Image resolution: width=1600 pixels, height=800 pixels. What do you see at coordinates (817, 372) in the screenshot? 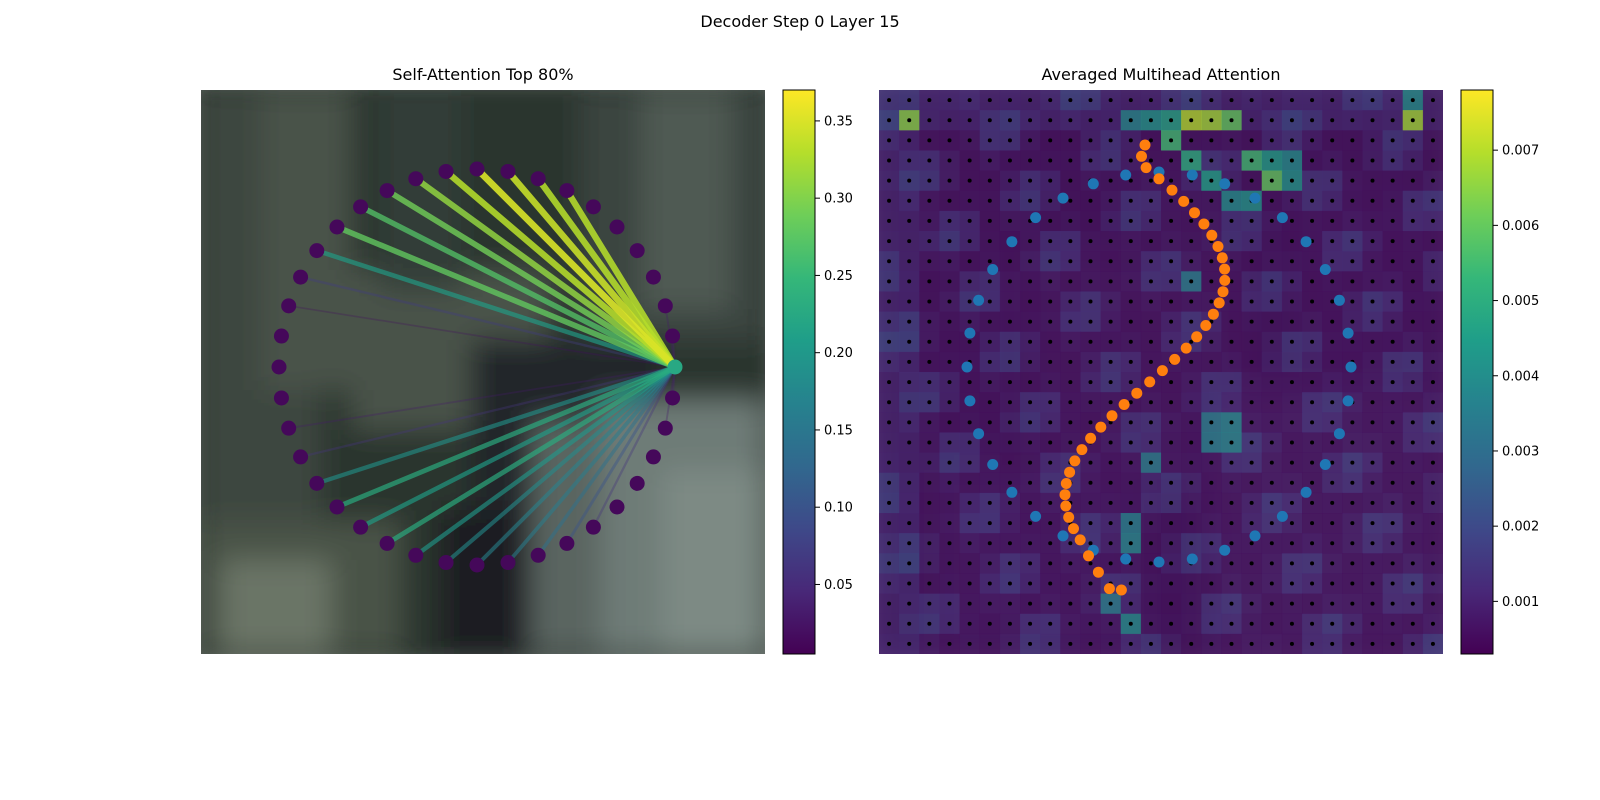
I see `self-attention-colorbar-gradient: 0.05 0.10 0.15 0.20 0.25 0.30 0.35` at bounding box center [817, 372].